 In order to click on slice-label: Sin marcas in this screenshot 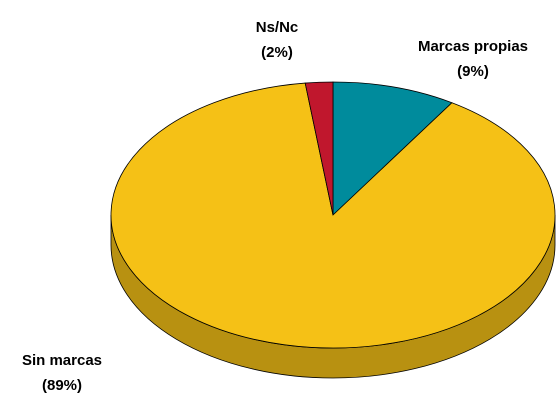, I will do `click(62, 360)`.